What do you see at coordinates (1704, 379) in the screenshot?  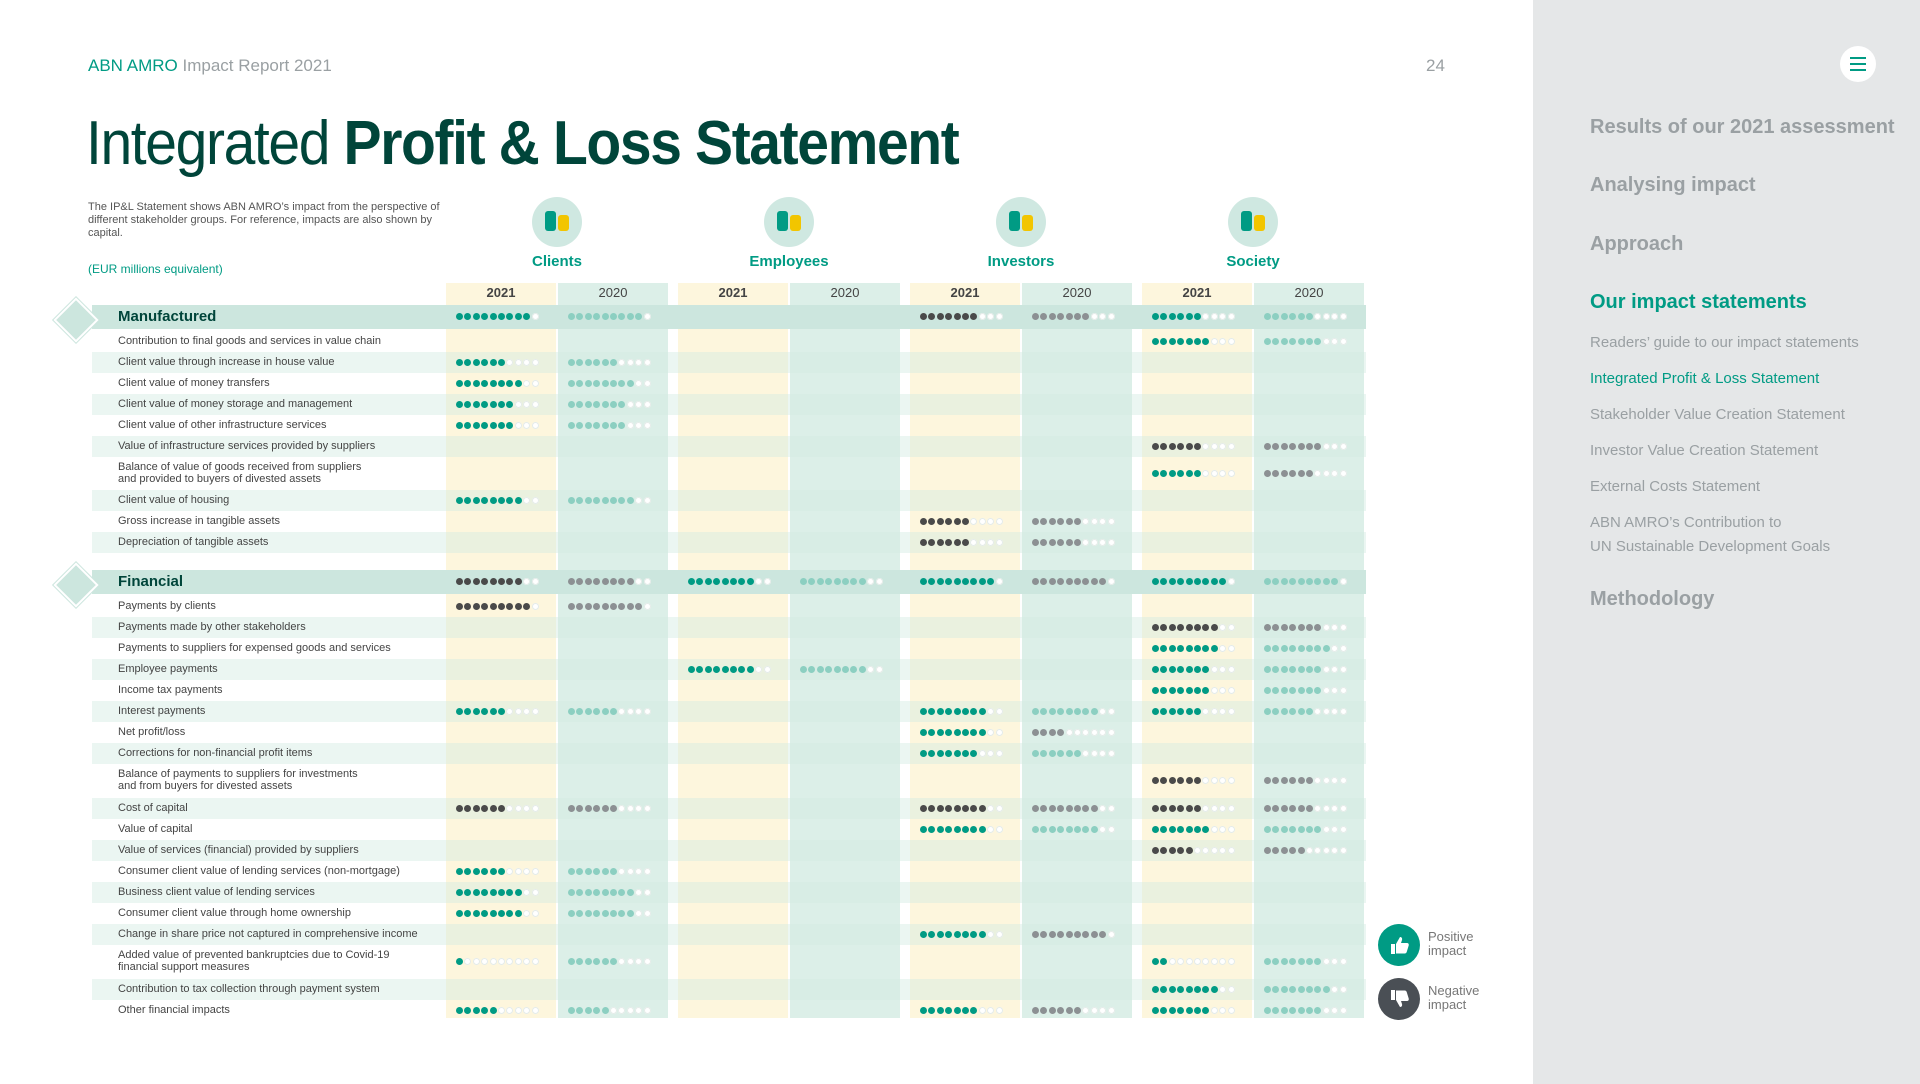 I see `nav-item-integrated-profit-loss-statement: Integrated Profit & Loss Statement` at bounding box center [1704, 379].